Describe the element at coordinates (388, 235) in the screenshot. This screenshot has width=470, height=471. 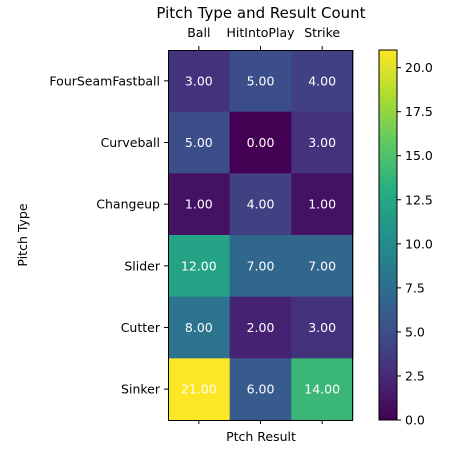
I see `colorbar` at that location.